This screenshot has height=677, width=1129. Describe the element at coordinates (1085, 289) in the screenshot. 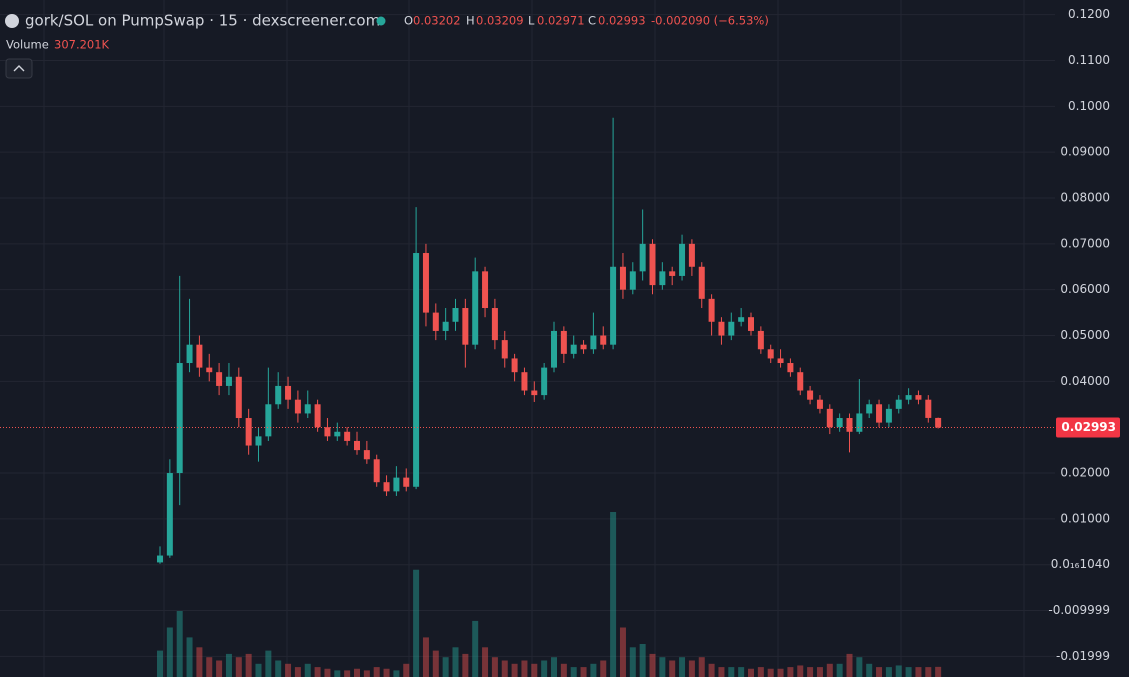

I see `y-tick-label: 0.06000` at that location.